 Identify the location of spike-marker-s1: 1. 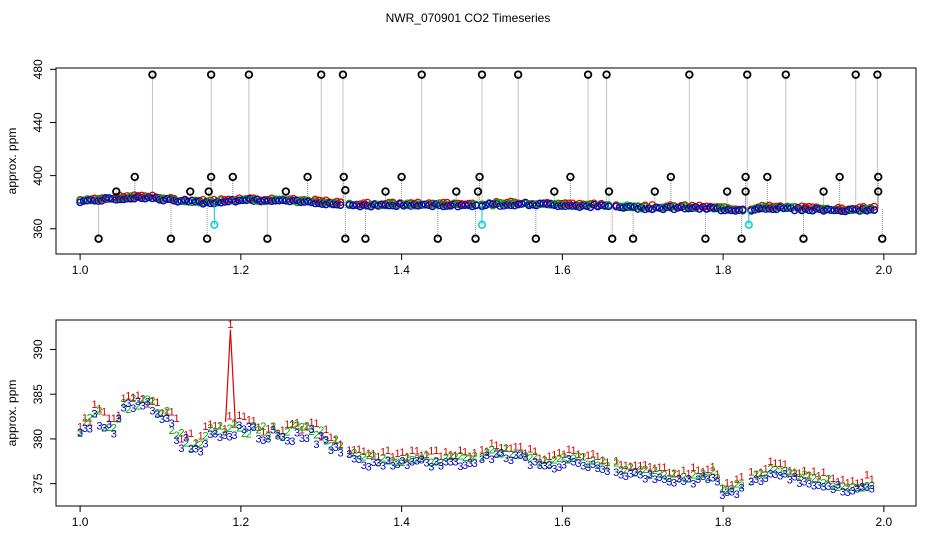
(230, 325).